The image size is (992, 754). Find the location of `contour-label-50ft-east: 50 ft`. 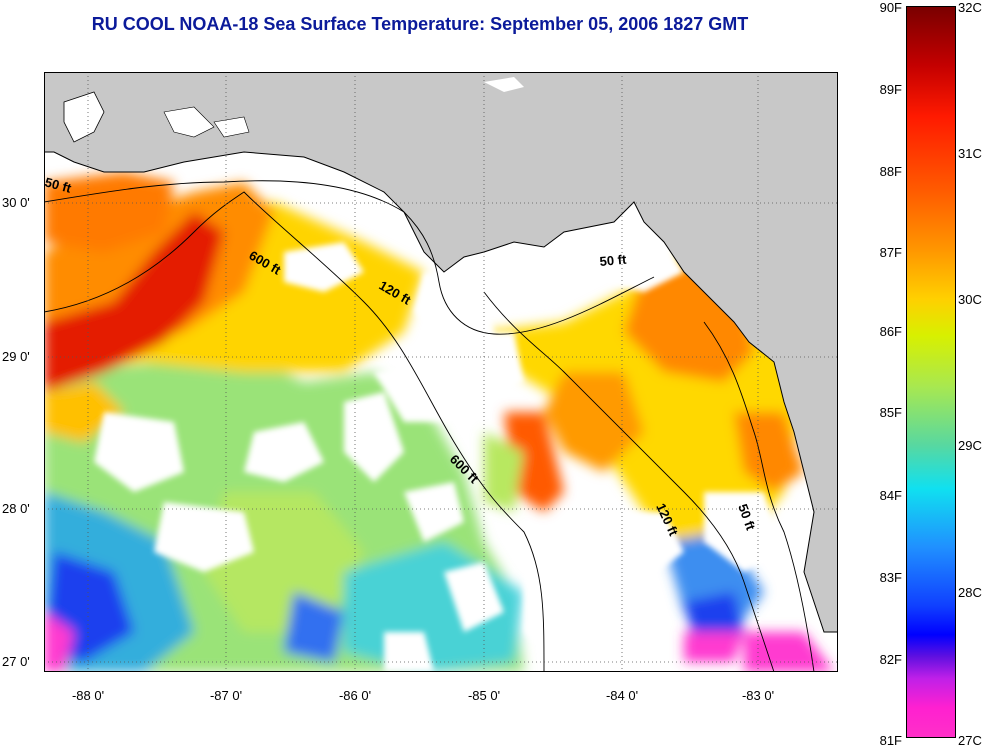

contour-label-50ft-east: 50 ft is located at coordinates (613, 260).